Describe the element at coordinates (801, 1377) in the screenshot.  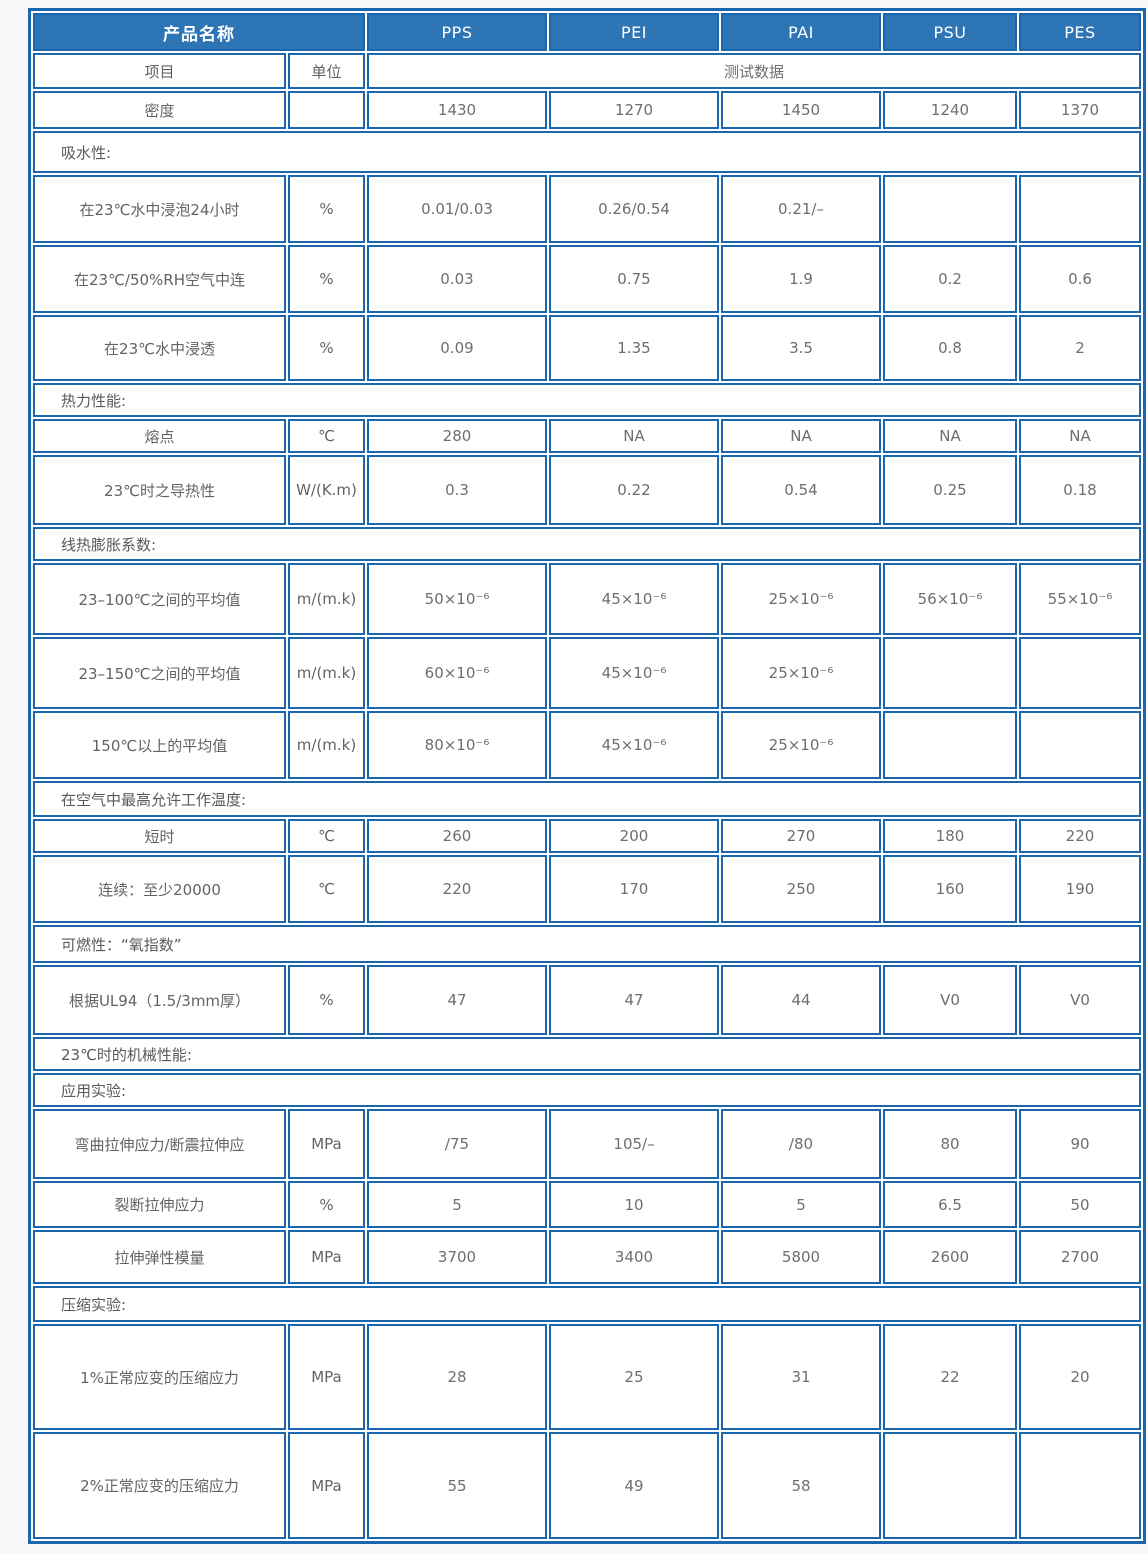
I see `value-cell: 31` at that location.